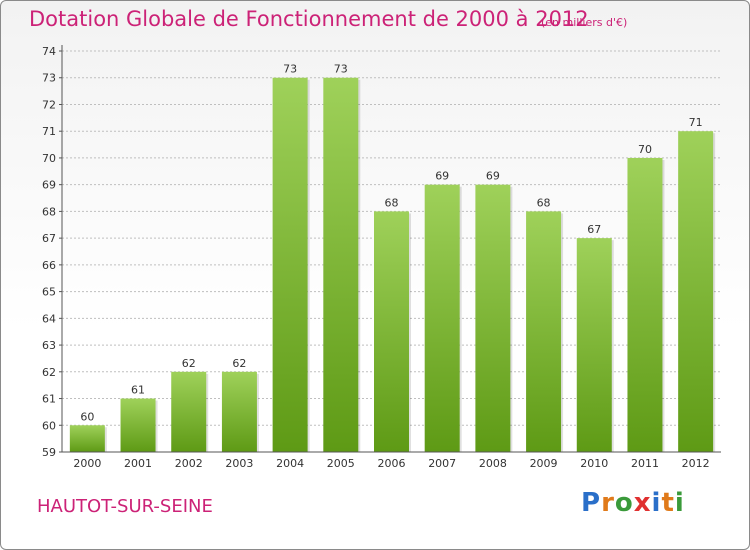  What do you see at coordinates (49, 372) in the screenshot?
I see `y-tick-label: 62` at bounding box center [49, 372].